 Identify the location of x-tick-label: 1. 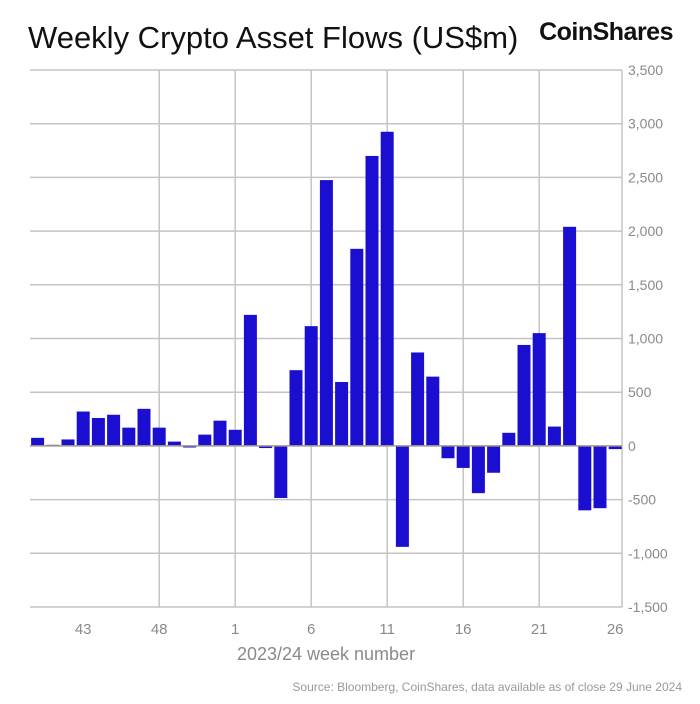
(235, 629).